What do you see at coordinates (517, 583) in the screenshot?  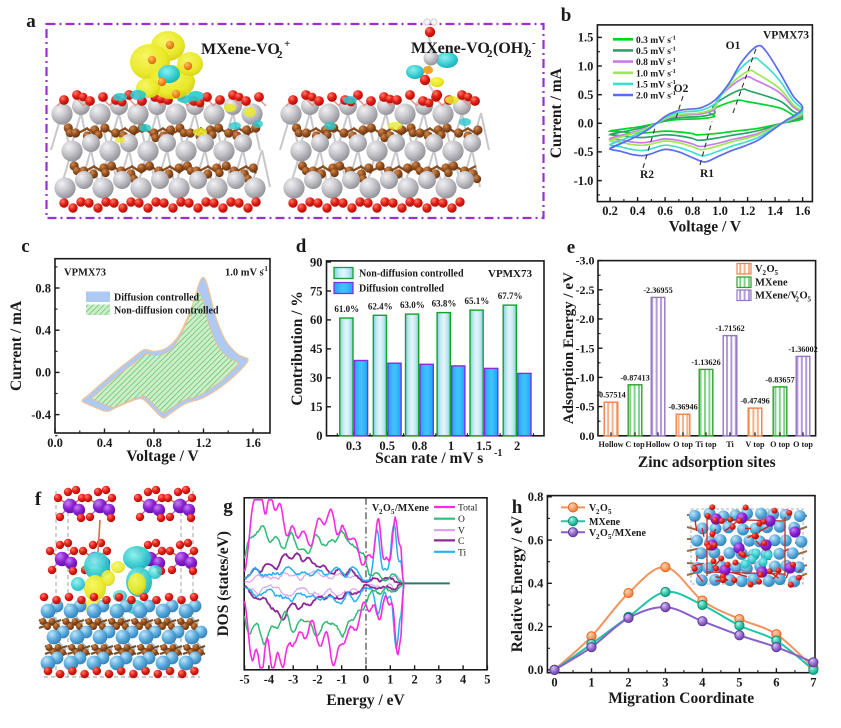 I see `svg-text: Relative Energy / eV` at bounding box center [517, 583].